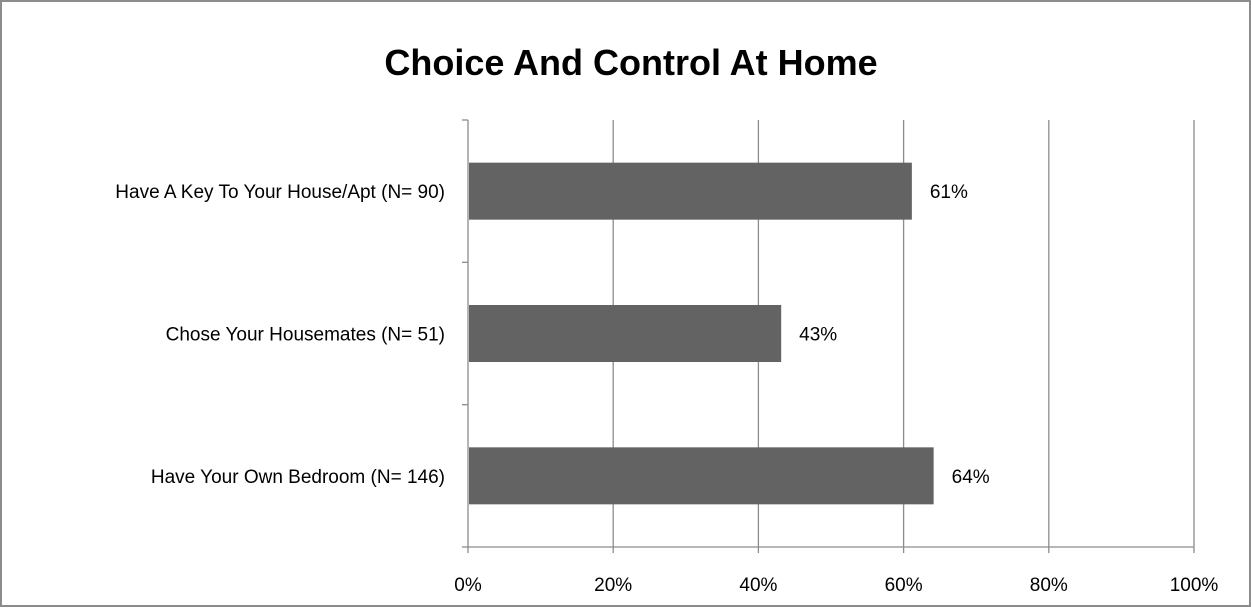  Describe the element at coordinates (298, 477) in the screenshot. I see `category-label-2: Have Your Own Bedroom (N= 146)` at that location.